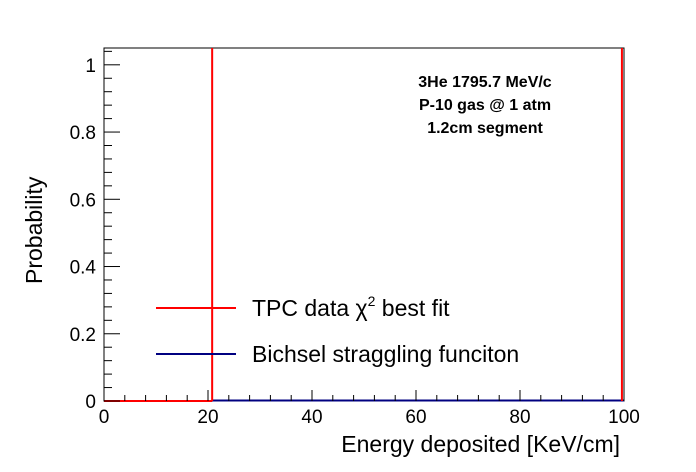 The width and height of the screenshot is (696, 472). What do you see at coordinates (362, 308) in the screenshot?
I see `legend-label-tpc-fit-chi: χ` at bounding box center [362, 308].